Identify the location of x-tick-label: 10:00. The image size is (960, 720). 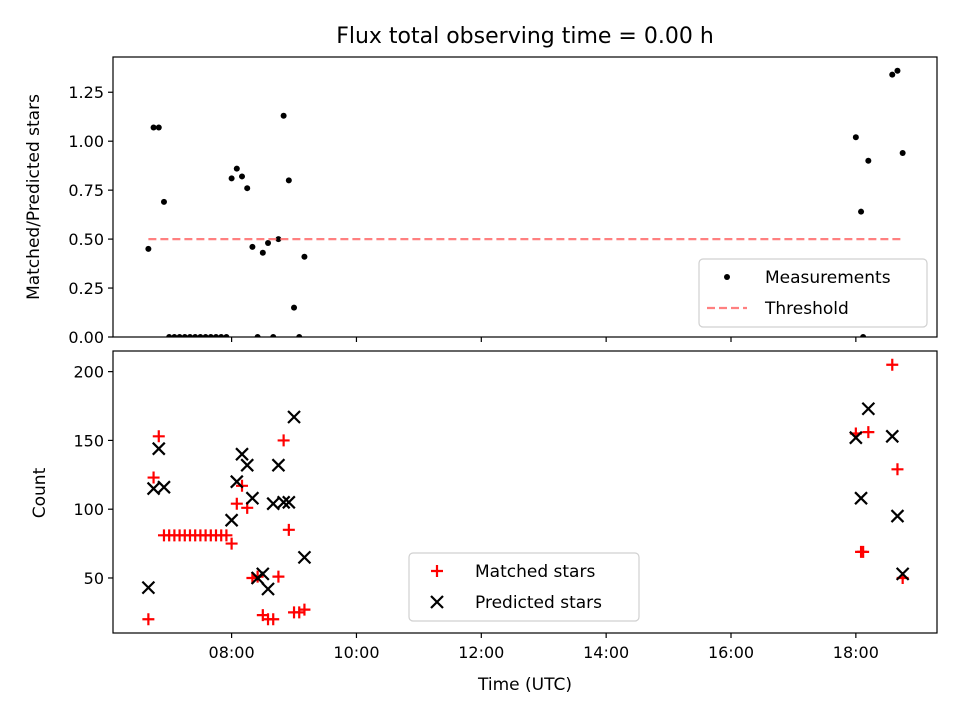
(356, 652).